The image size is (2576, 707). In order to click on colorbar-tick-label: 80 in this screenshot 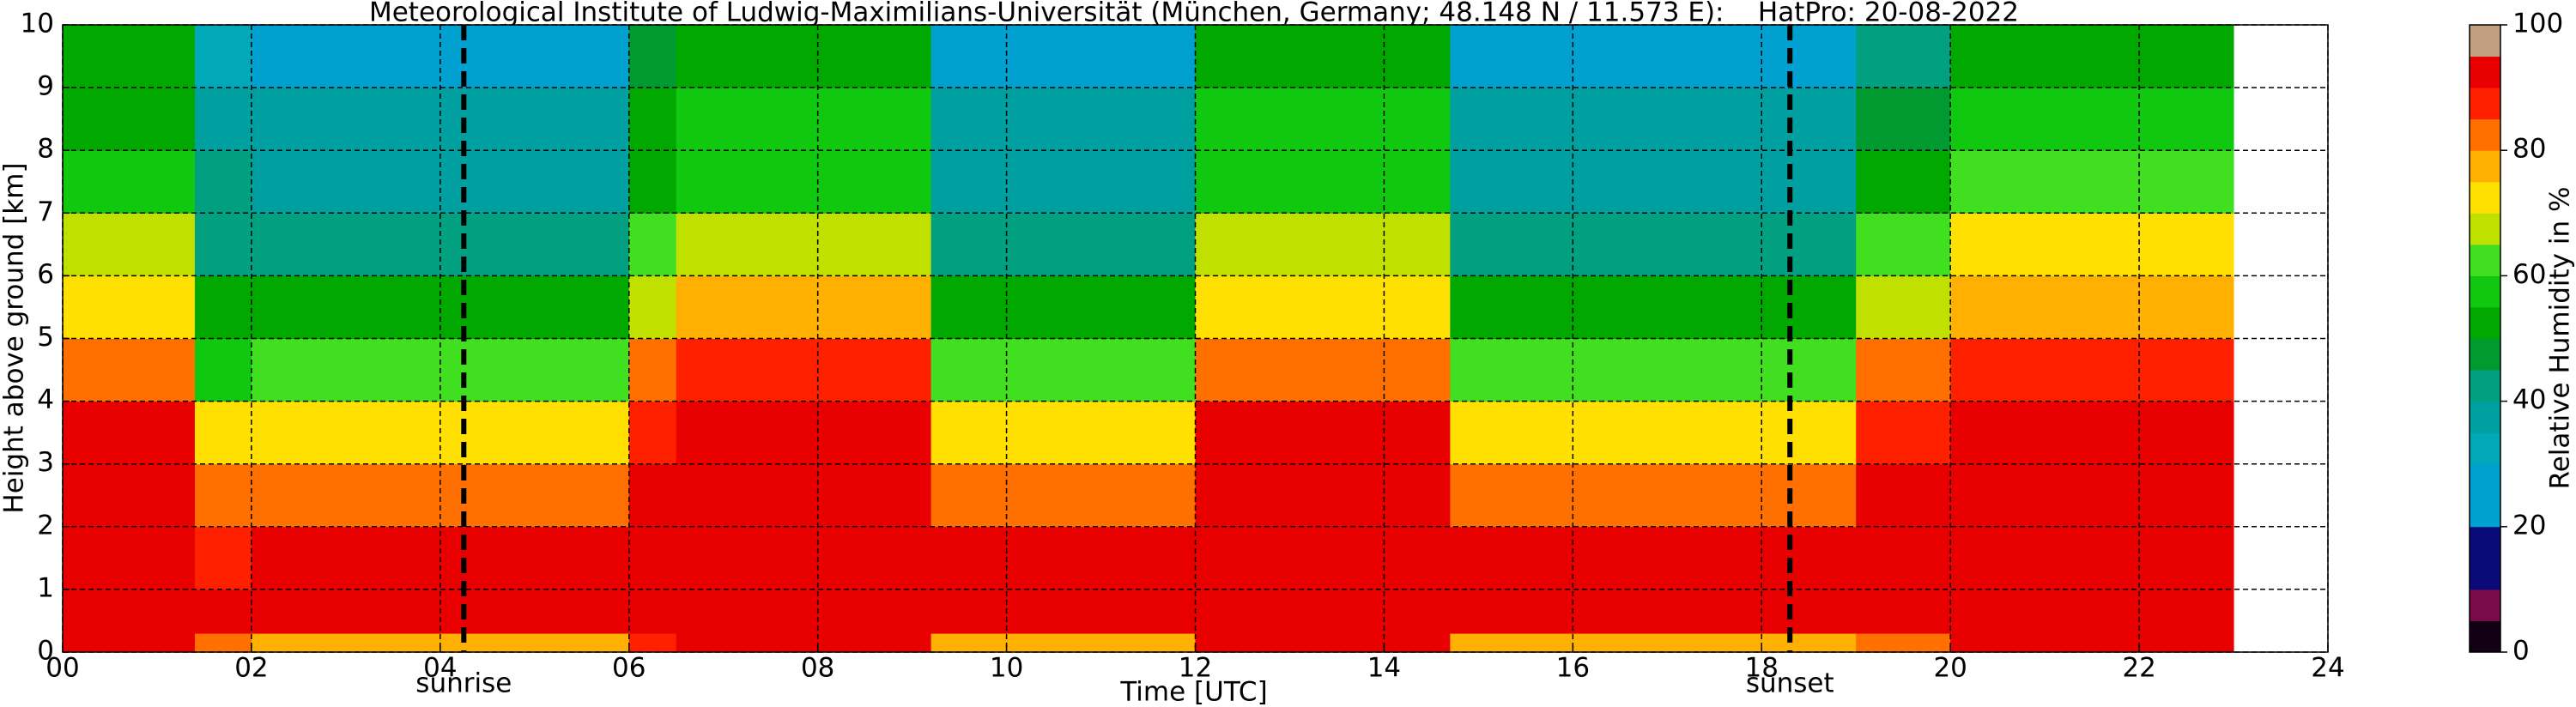, I will do `click(2529, 149)`.